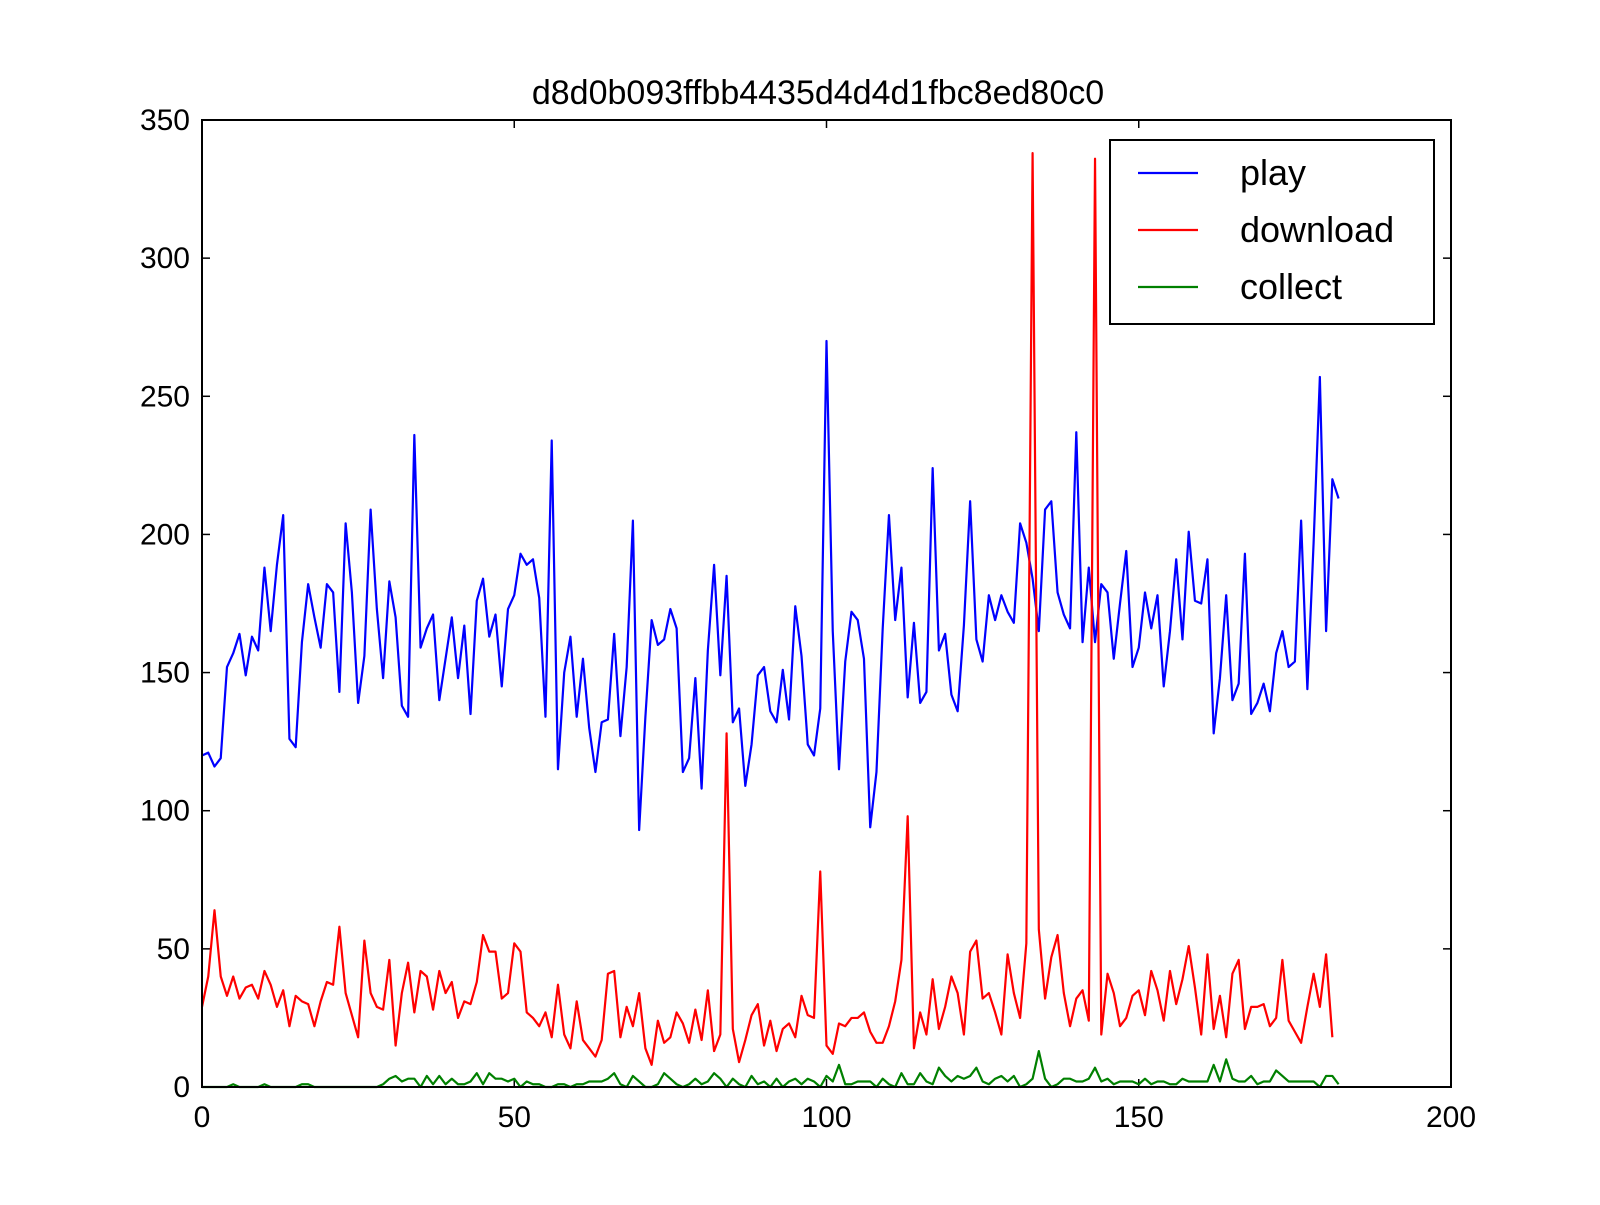 This screenshot has width=1600, height=1205. I want to click on chart-title: d8d0b093ffbb4435d4d4d1fbc8ed80c0, so click(818, 93).